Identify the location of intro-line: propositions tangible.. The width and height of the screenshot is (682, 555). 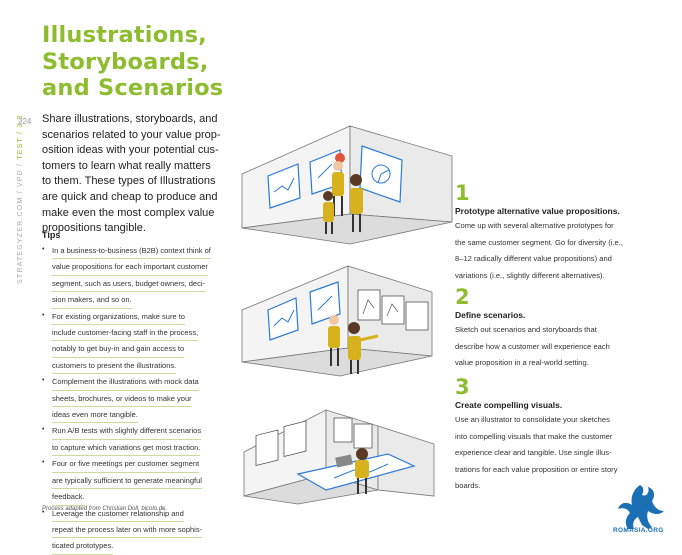
(94, 228).